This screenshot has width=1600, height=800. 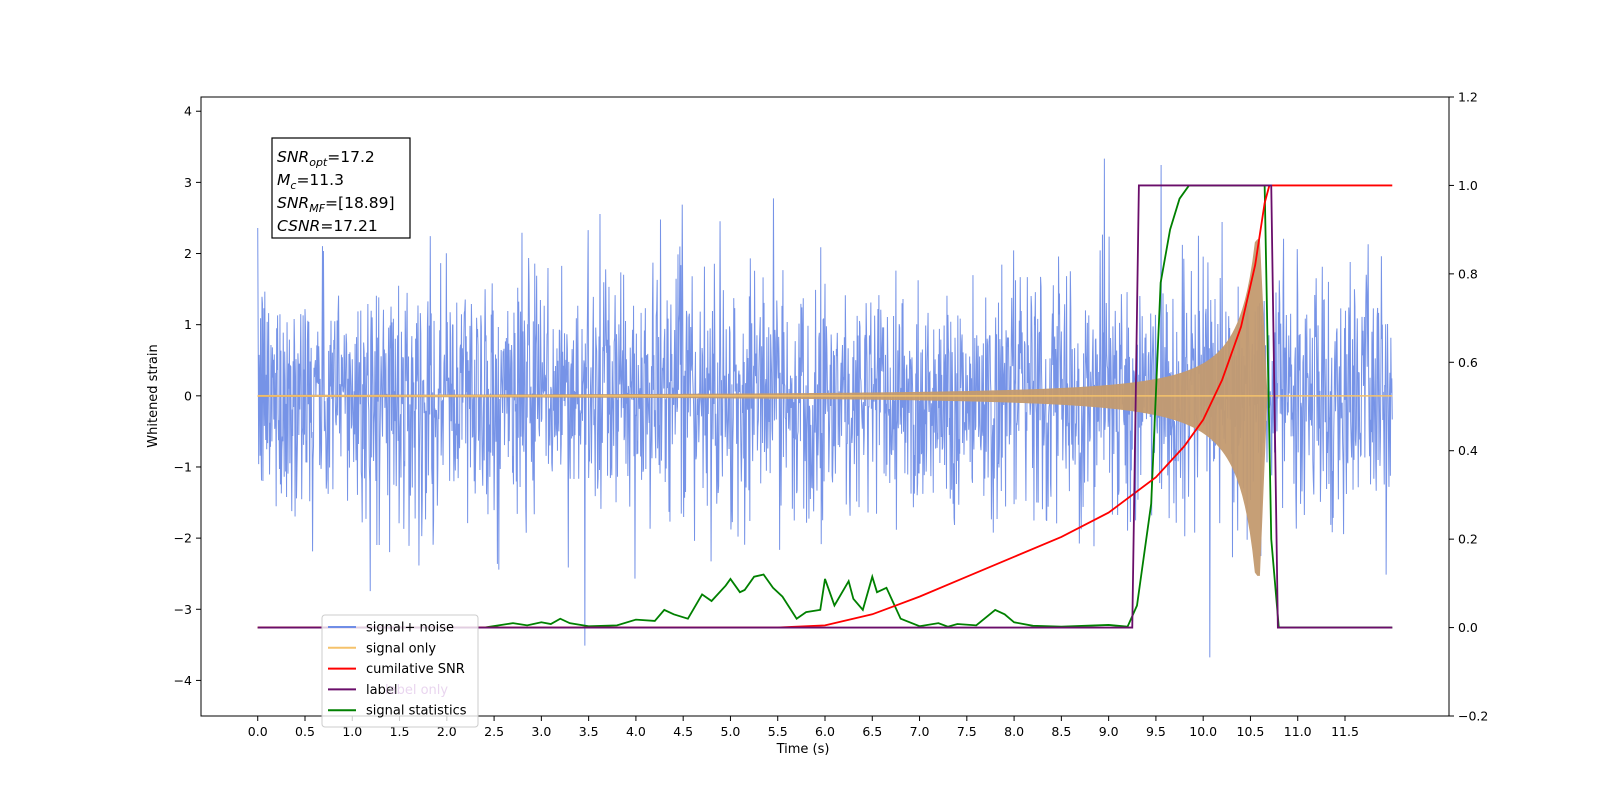 What do you see at coordinates (183, 609) in the screenshot?
I see `y-tick-label: −3` at bounding box center [183, 609].